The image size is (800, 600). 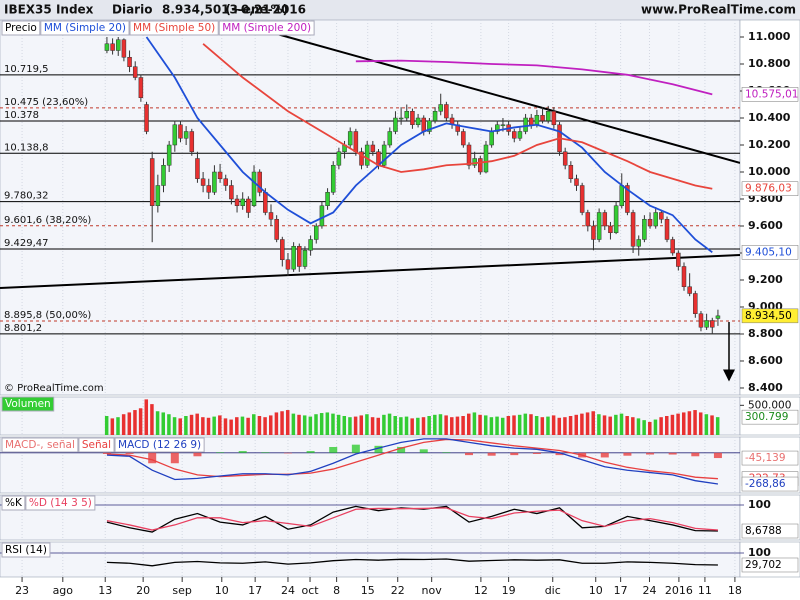 What do you see at coordinates (534, 77) in the screenshot?
I see `moving-average` at bounding box center [534, 77].